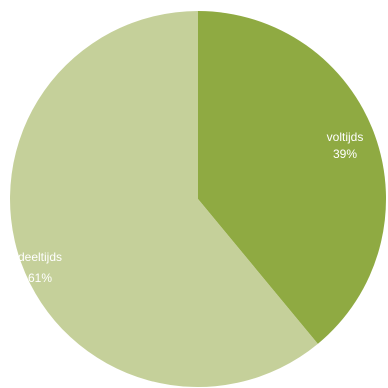 The width and height of the screenshot is (388, 388). What do you see at coordinates (40, 257) in the screenshot?
I see `slice-label-deeltijds: deeltijds` at bounding box center [40, 257].